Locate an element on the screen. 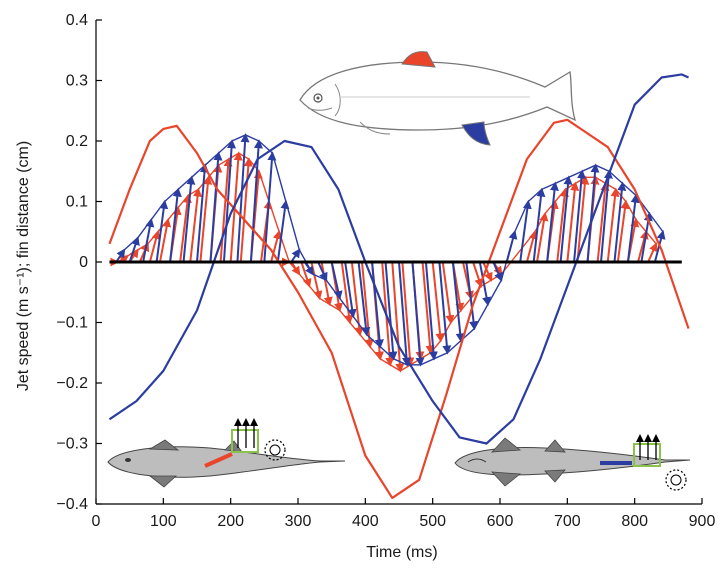  x-tick-label: 400 is located at coordinates (365, 521).